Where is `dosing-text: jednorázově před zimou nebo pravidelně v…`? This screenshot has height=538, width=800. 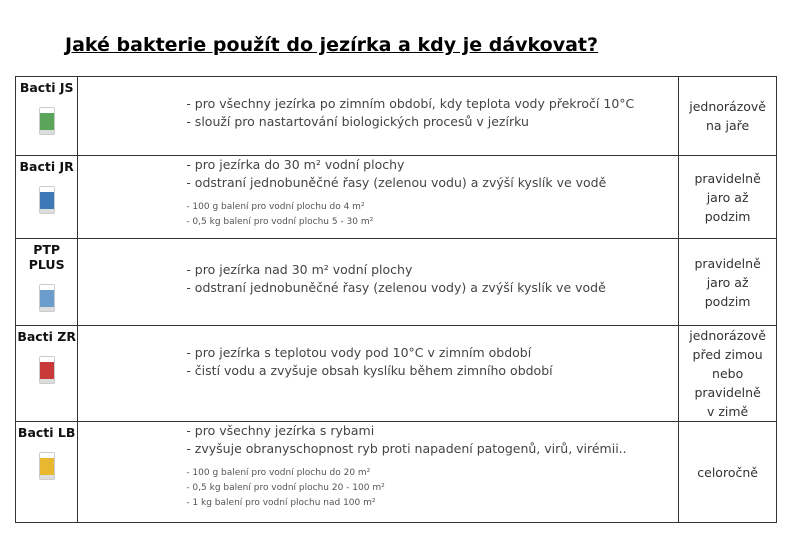 dosing-text: jednorázově před zimou nebo pravidelně v… is located at coordinates (727, 373).